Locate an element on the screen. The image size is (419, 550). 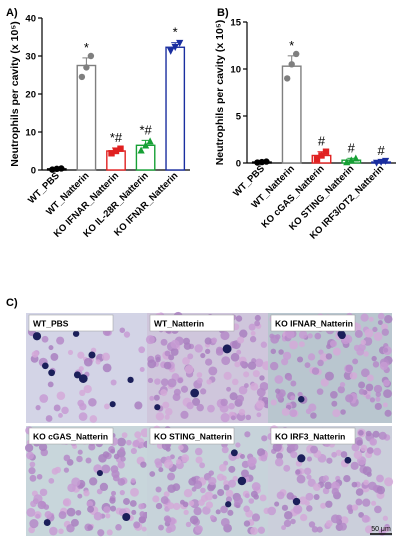
chart-b-y-tick-label: 10 is located at coordinates (235, 70).